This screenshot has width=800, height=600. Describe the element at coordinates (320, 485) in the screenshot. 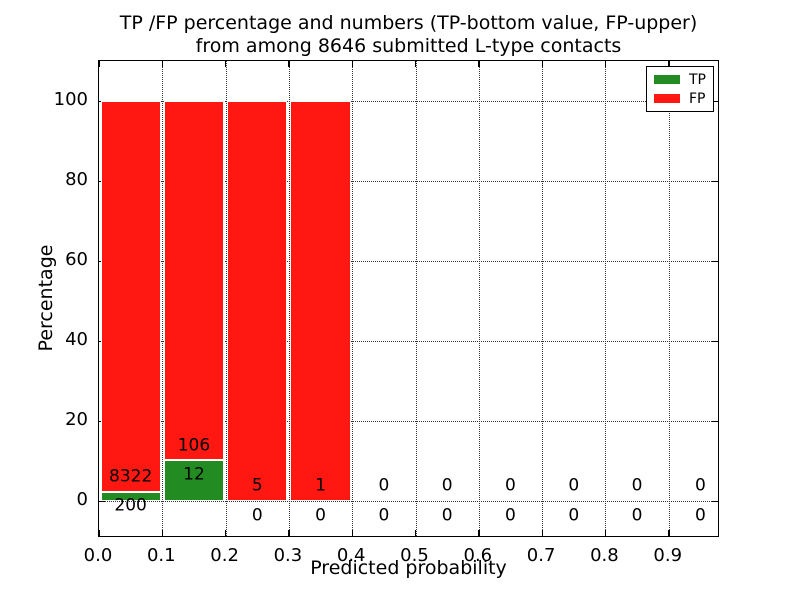

I see `fp-count-label: 1` at that location.